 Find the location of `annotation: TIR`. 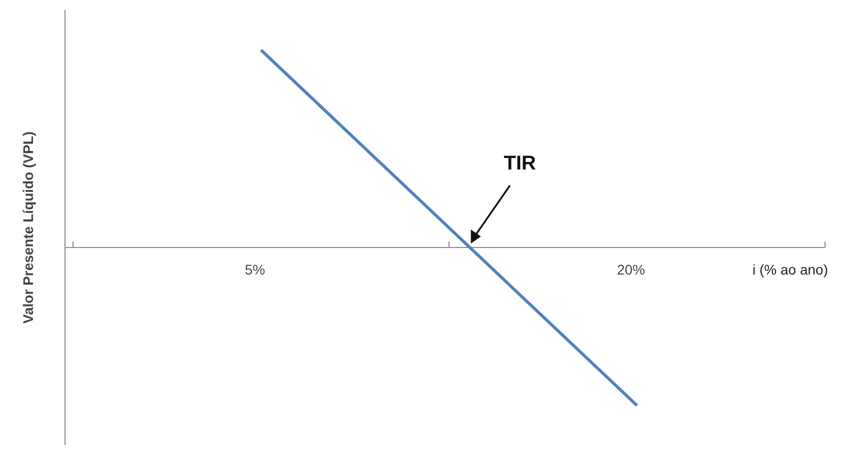

annotation: TIR is located at coordinates (520, 163).